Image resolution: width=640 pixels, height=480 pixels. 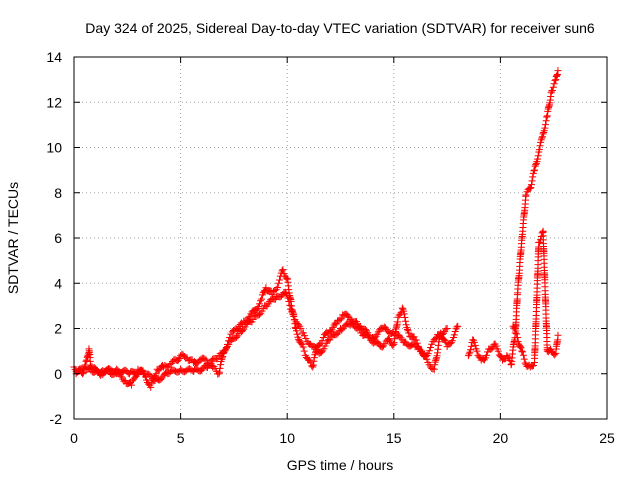 I want to click on x-tick-label: 15, so click(x=394, y=438).